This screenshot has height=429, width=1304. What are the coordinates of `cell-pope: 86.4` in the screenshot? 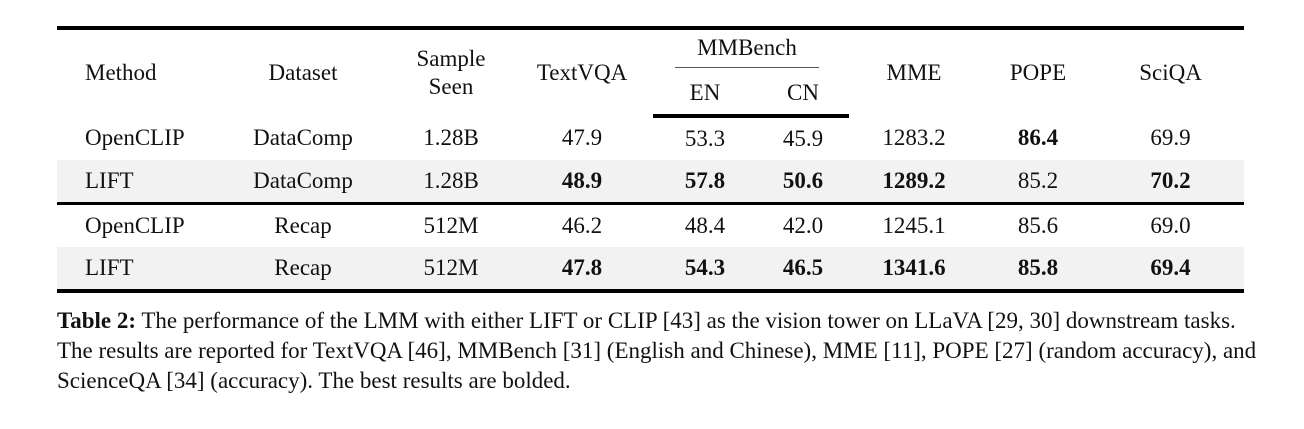 It's located at (1038, 137).